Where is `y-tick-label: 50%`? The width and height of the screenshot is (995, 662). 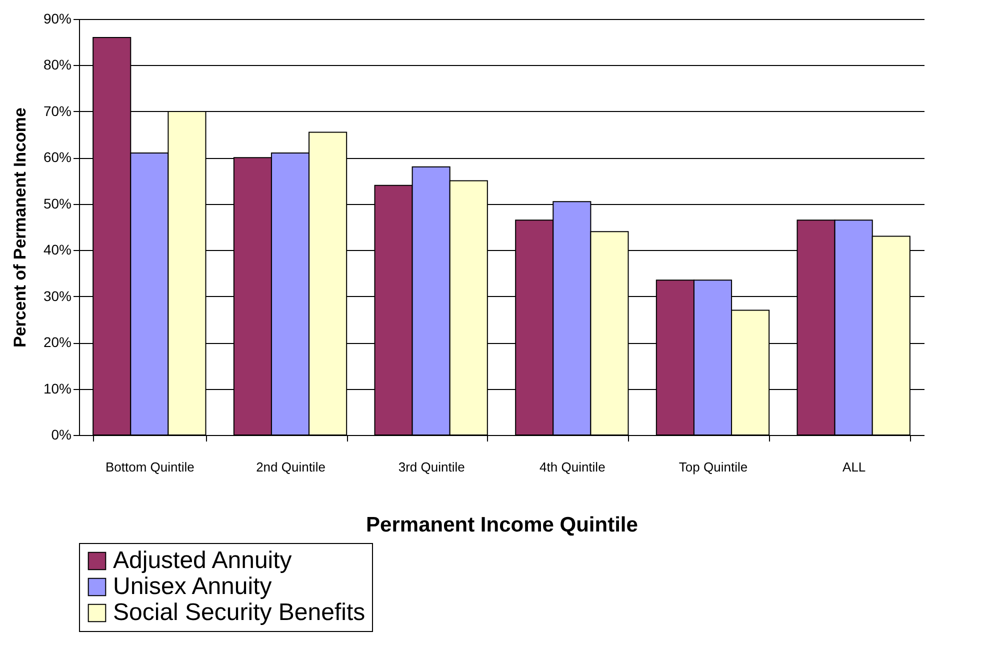
y-tick-label: 50% is located at coordinates (57, 203).